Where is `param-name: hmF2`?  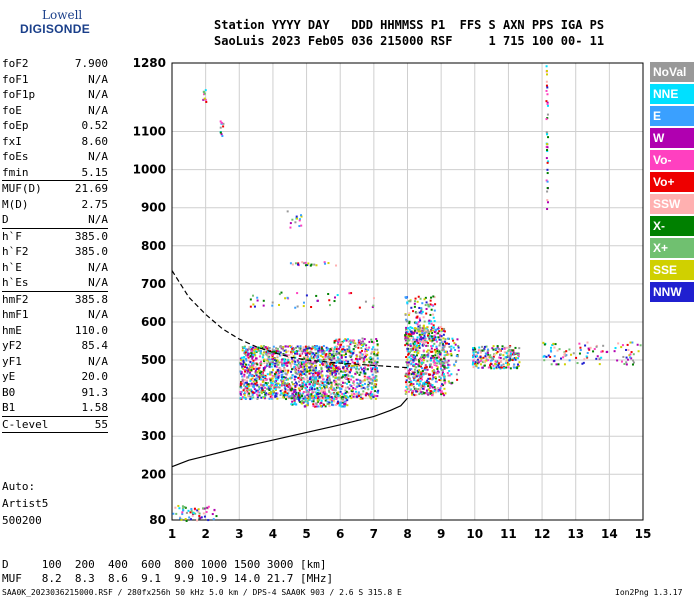
param-name: hmF2 is located at coordinates (15, 299).